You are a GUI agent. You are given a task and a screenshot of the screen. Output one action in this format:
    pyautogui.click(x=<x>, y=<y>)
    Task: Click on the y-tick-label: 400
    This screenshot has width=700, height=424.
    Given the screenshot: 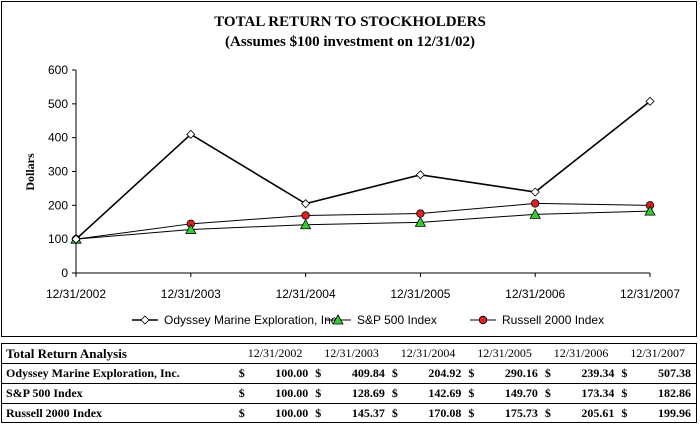 What is the action you would take?
    pyautogui.click(x=58, y=138)
    